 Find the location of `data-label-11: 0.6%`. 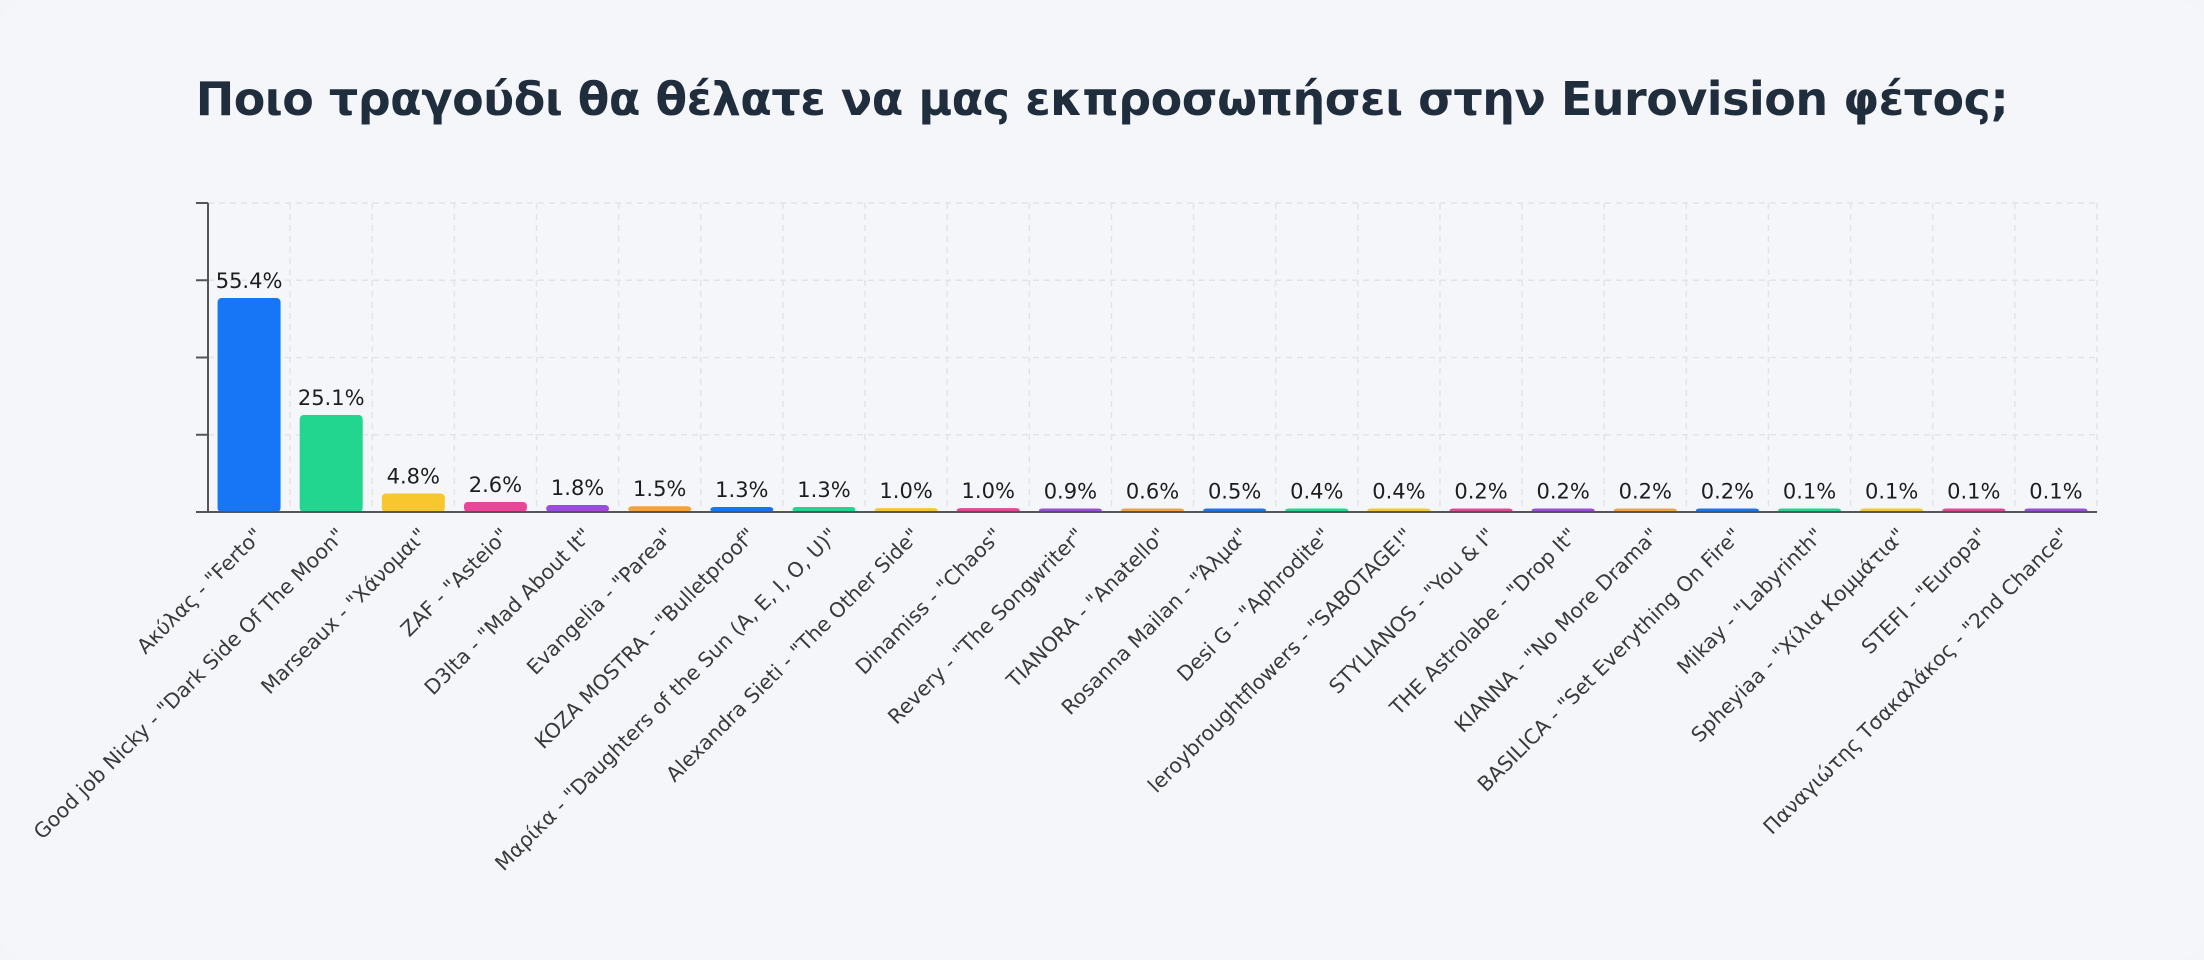

data-label-11: 0.6% is located at coordinates (1152, 492).